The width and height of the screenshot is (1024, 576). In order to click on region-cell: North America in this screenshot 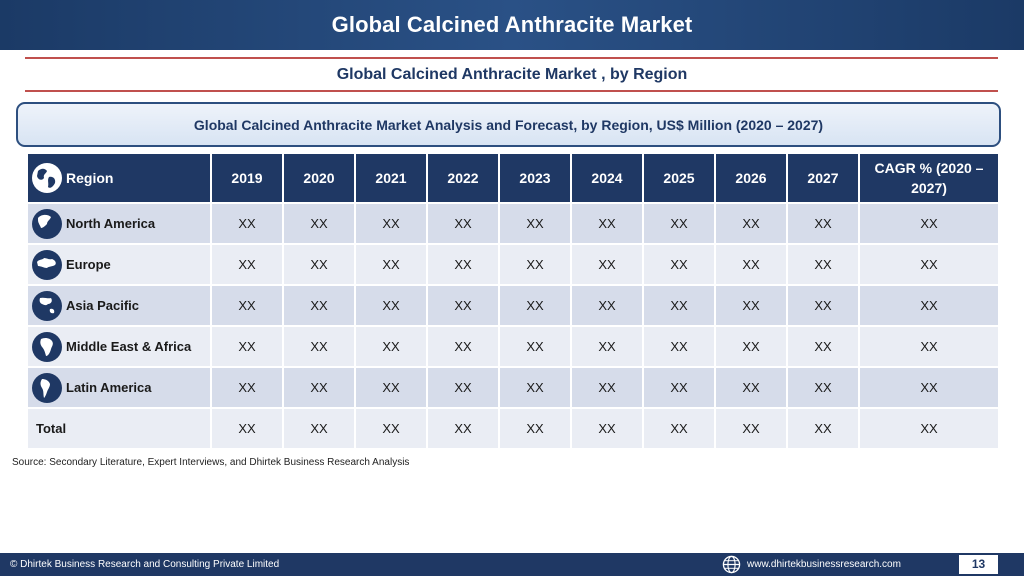, I will do `click(119, 223)`.